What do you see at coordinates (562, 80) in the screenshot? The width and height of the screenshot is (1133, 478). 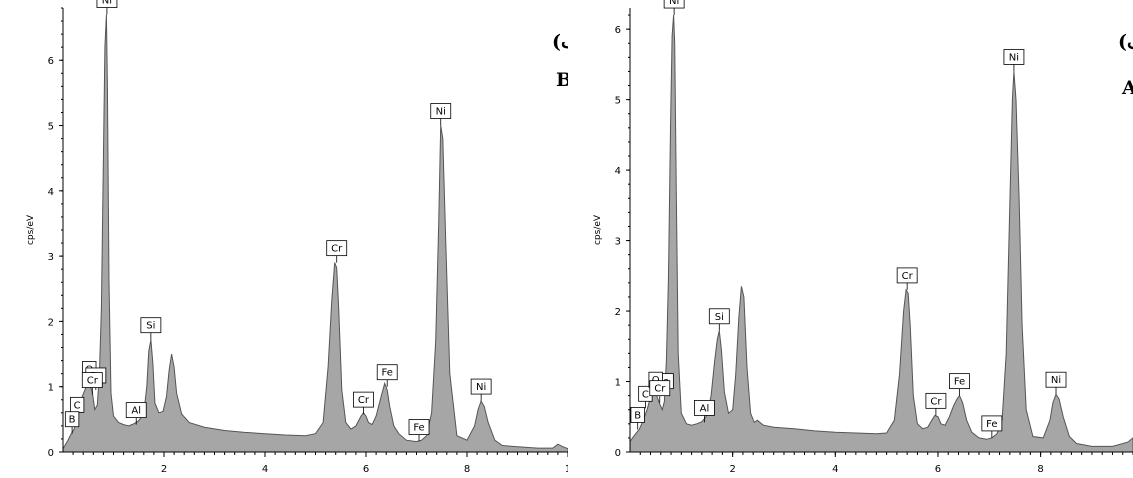 I see `panel-subtitle: ناحیه B` at bounding box center [562, 80].